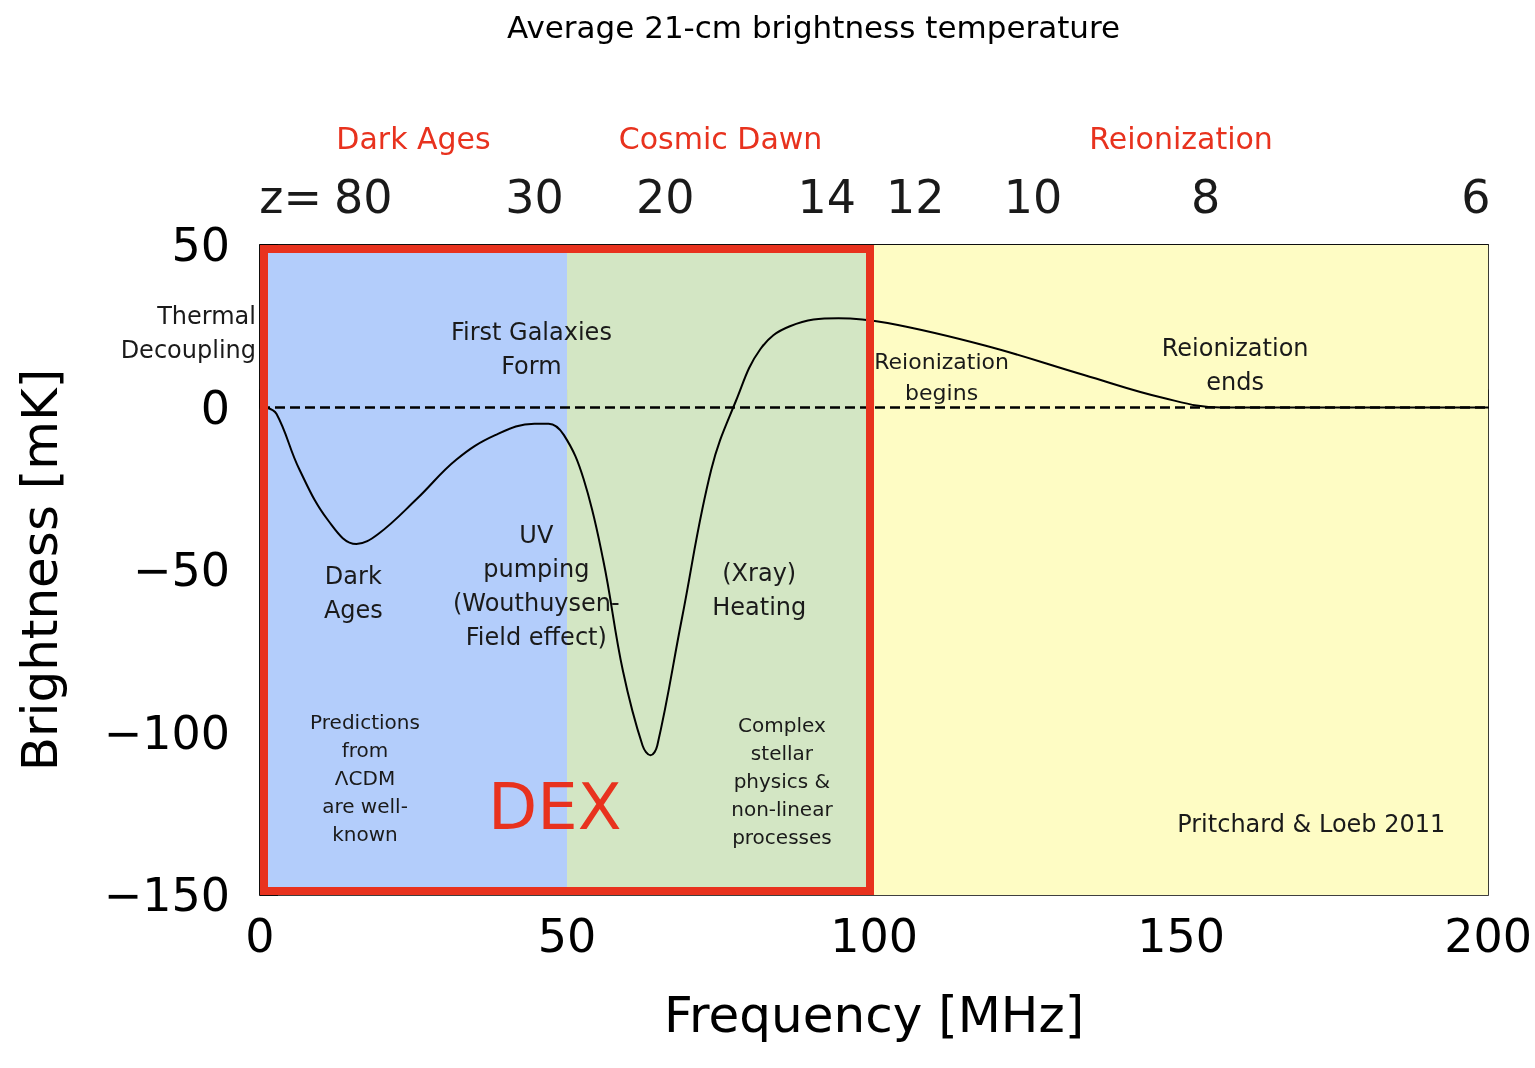  Describe the element at coordinates (353, 592) in the screenshot. I see `annotation: Dark Ages` at that location.